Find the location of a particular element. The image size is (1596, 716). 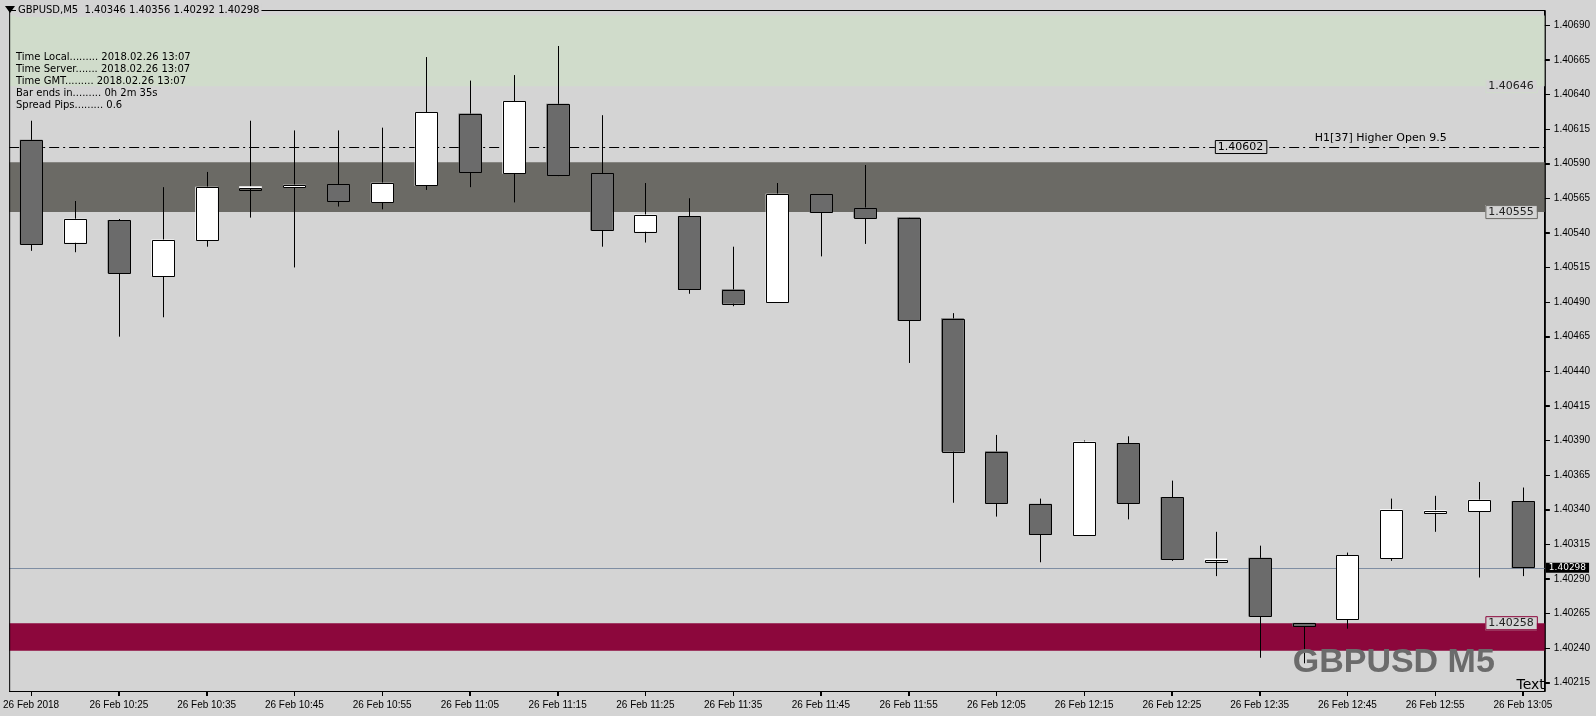

x-tick-label: 26 Feb 11:25 is located at coordinates (645, 704).